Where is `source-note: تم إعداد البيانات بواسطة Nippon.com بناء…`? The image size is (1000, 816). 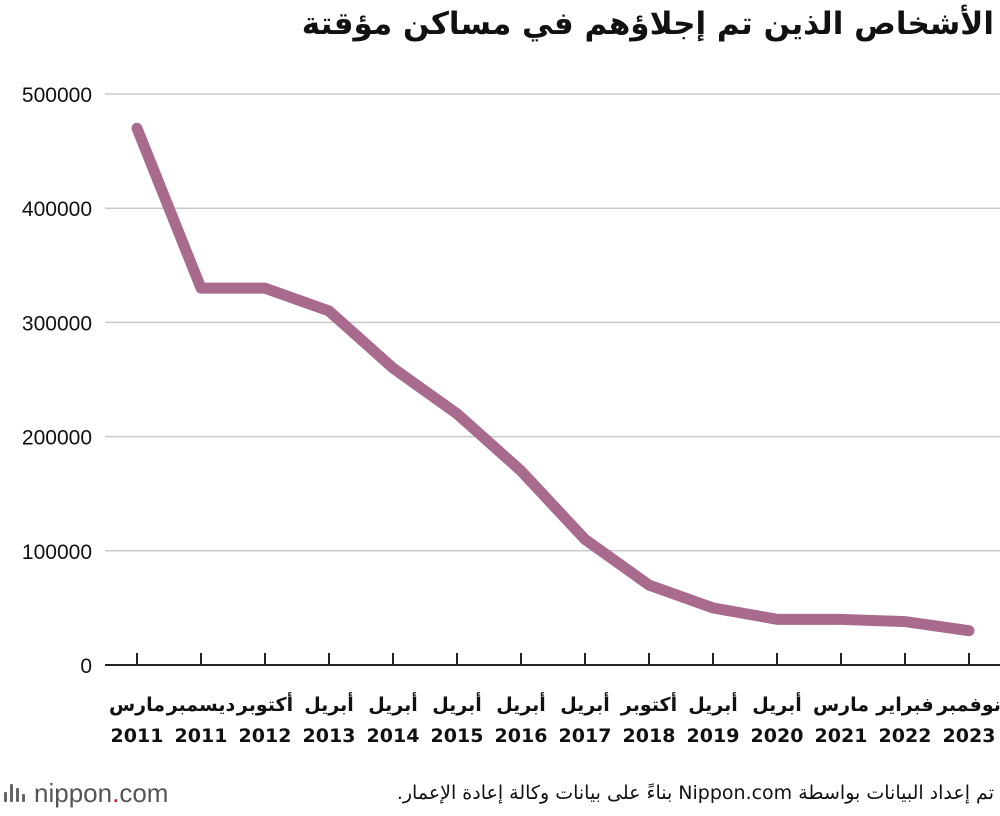 source-note: تم إعداد البيانات بواسطة Nippon.com بناء… is located at coordinates (695, 793).